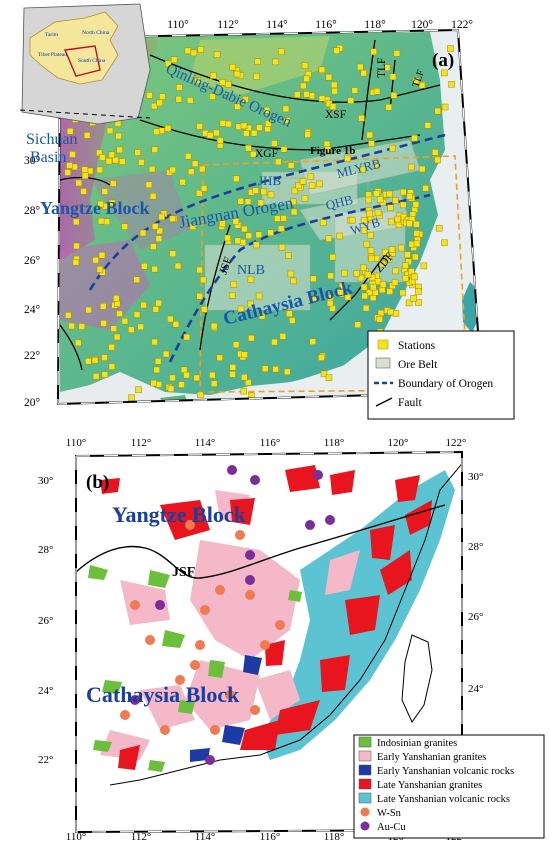 This screenshot has width=550, height=846. I want to click on deposit-markers, so click(227, 615).